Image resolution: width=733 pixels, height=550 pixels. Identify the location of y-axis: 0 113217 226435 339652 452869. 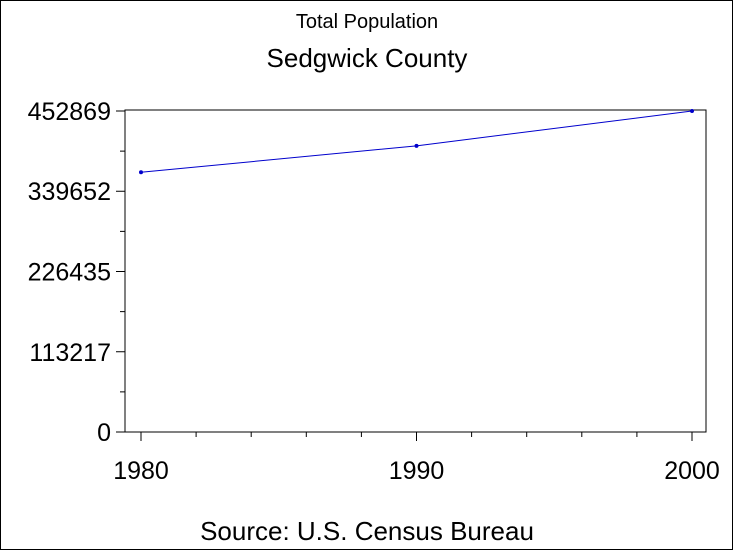
(76, 272).